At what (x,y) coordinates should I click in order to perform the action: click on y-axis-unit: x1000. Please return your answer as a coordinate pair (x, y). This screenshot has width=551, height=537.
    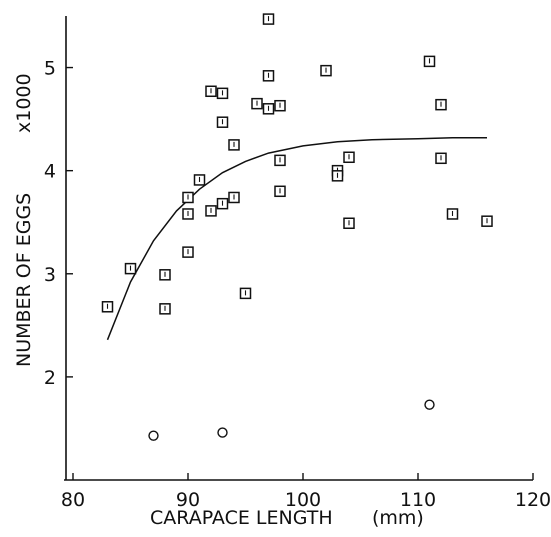
    Looking at the image, I should click on (24, 103).